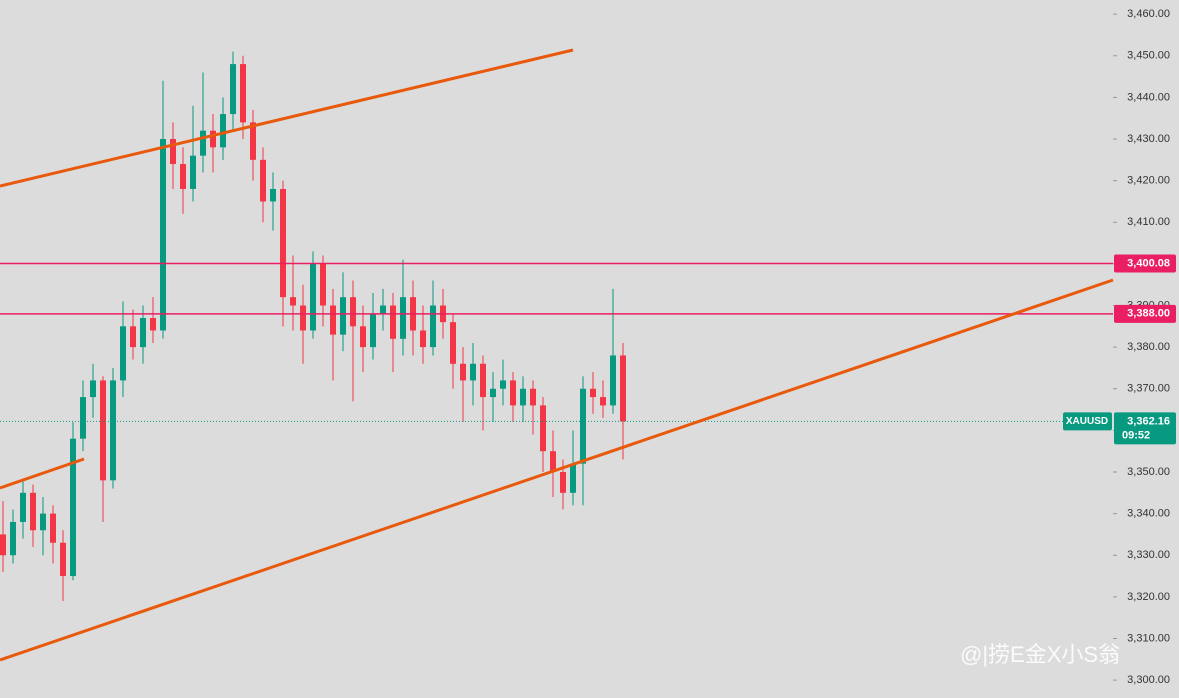  What do you see at coordinates (1148, 222) in the screenshot?
I see `y-tick-label: 3,410.00` at bounding box center [1148, 222].